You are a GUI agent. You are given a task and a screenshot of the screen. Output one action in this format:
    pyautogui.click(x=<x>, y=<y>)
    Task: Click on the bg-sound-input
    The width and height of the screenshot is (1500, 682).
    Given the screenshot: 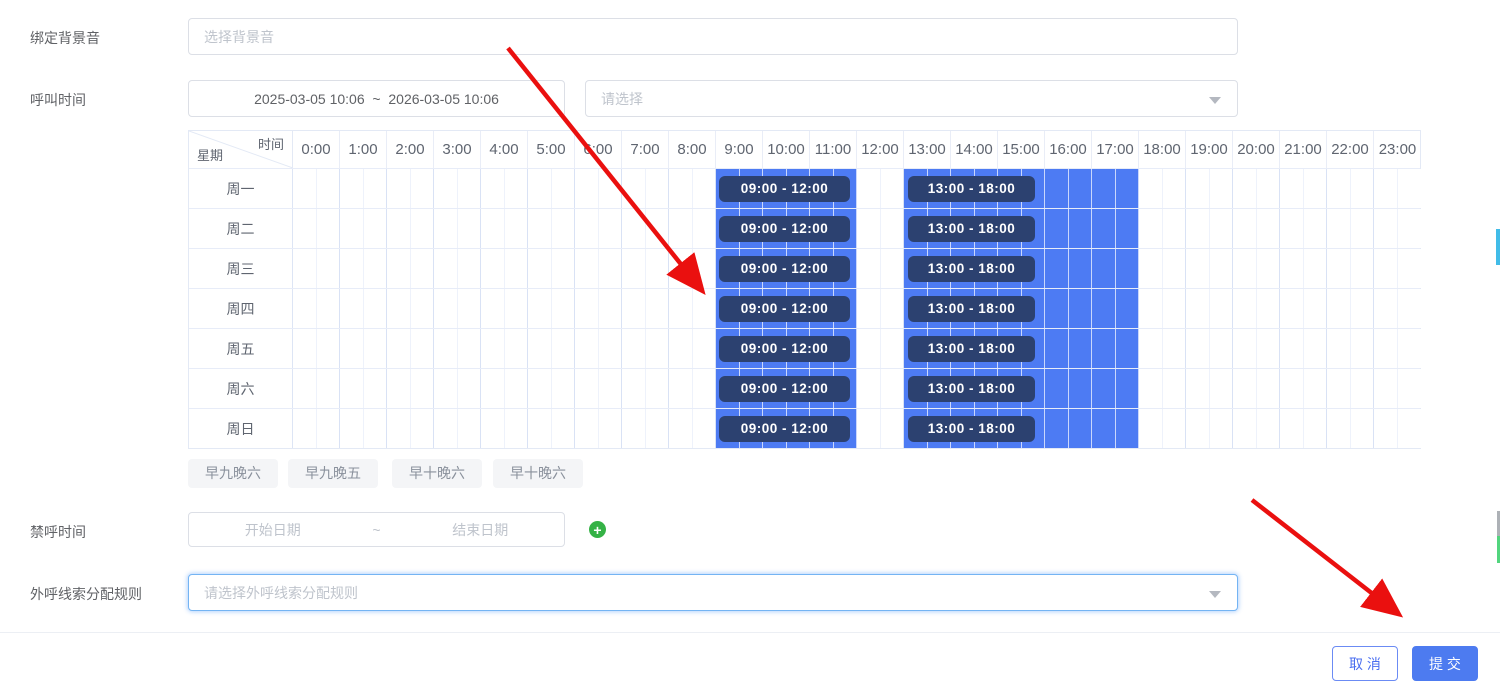 What is the action you would take?
    pyautogui.click(x=713, y=36)
    